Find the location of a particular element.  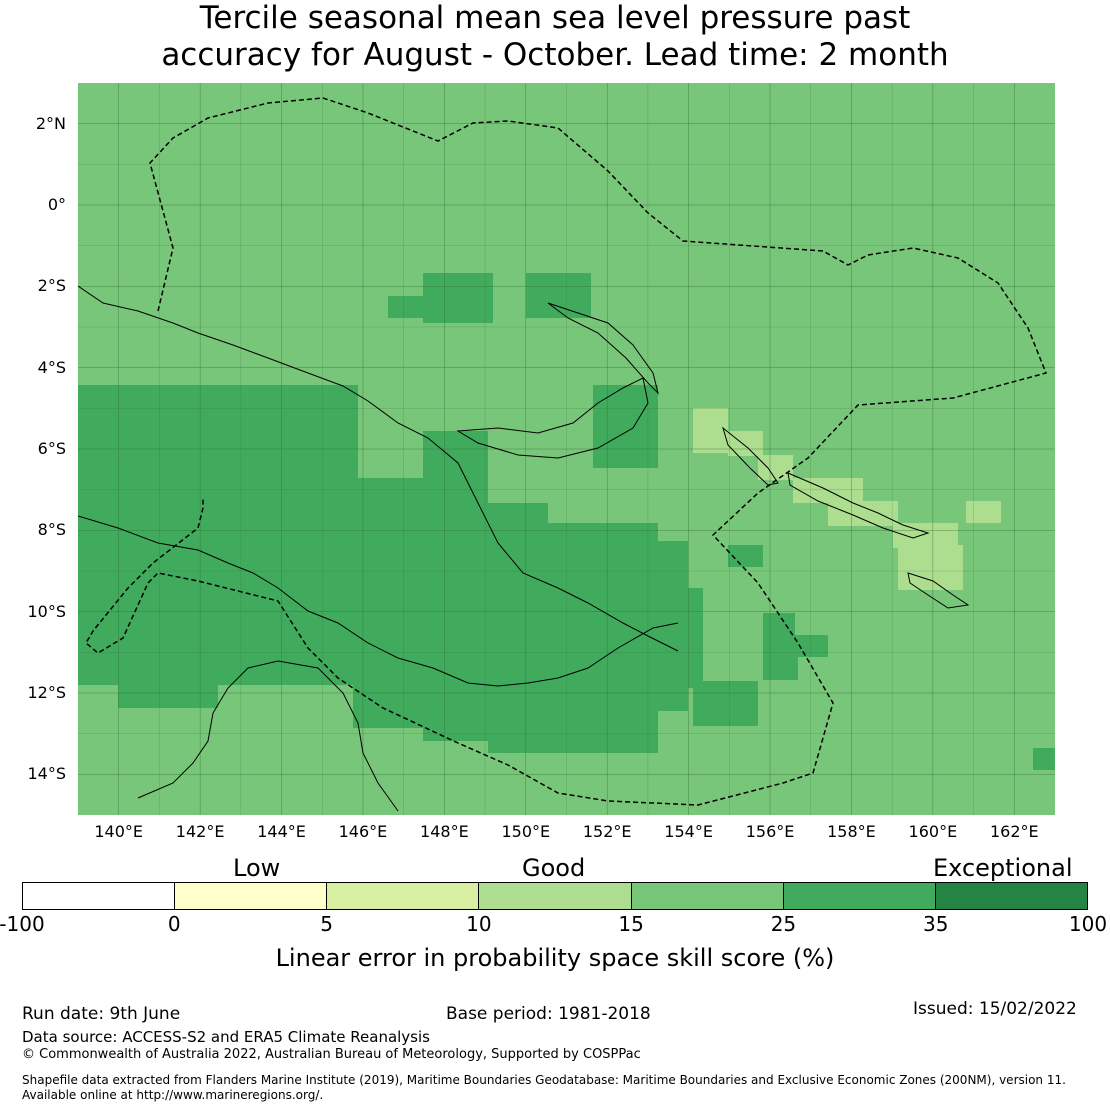

latitude-label: 4°S is located at coordinates (51, 367).